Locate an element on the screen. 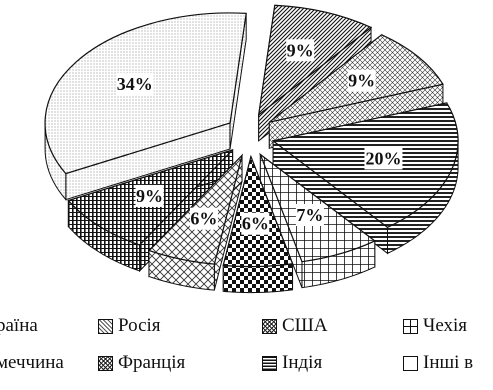 The height and width of the screenshot is (390, 493). pie-label-1: 9% is located at coordinates (361, 81).